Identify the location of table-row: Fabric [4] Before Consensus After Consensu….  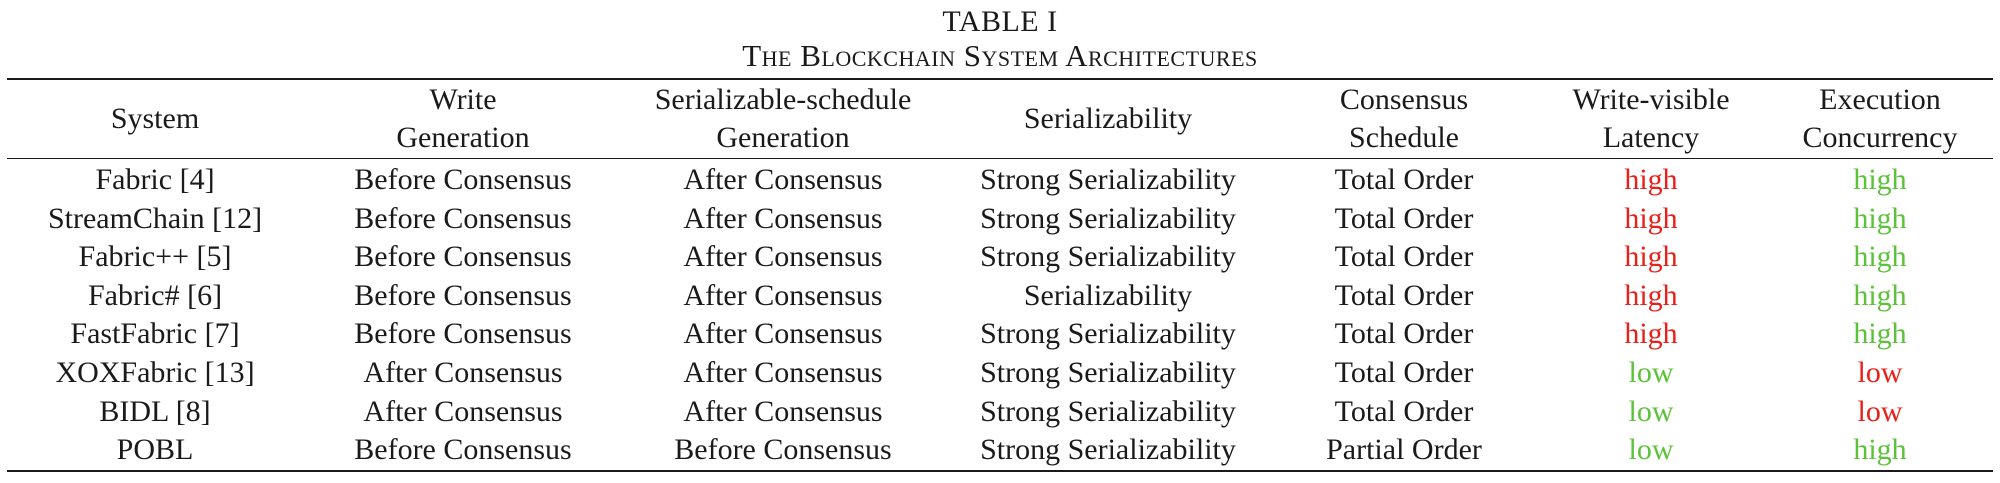
(1000, 179).